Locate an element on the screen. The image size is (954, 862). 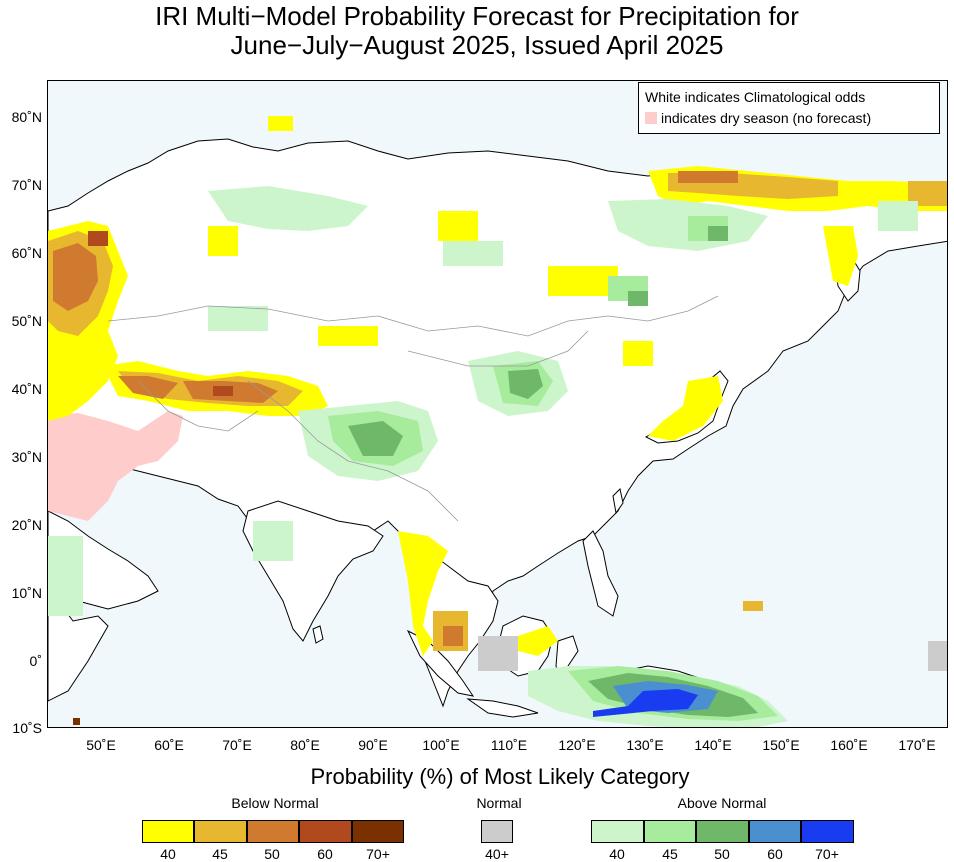
lon-tick-130e: 130˚E is located at coordinates (645, 745).